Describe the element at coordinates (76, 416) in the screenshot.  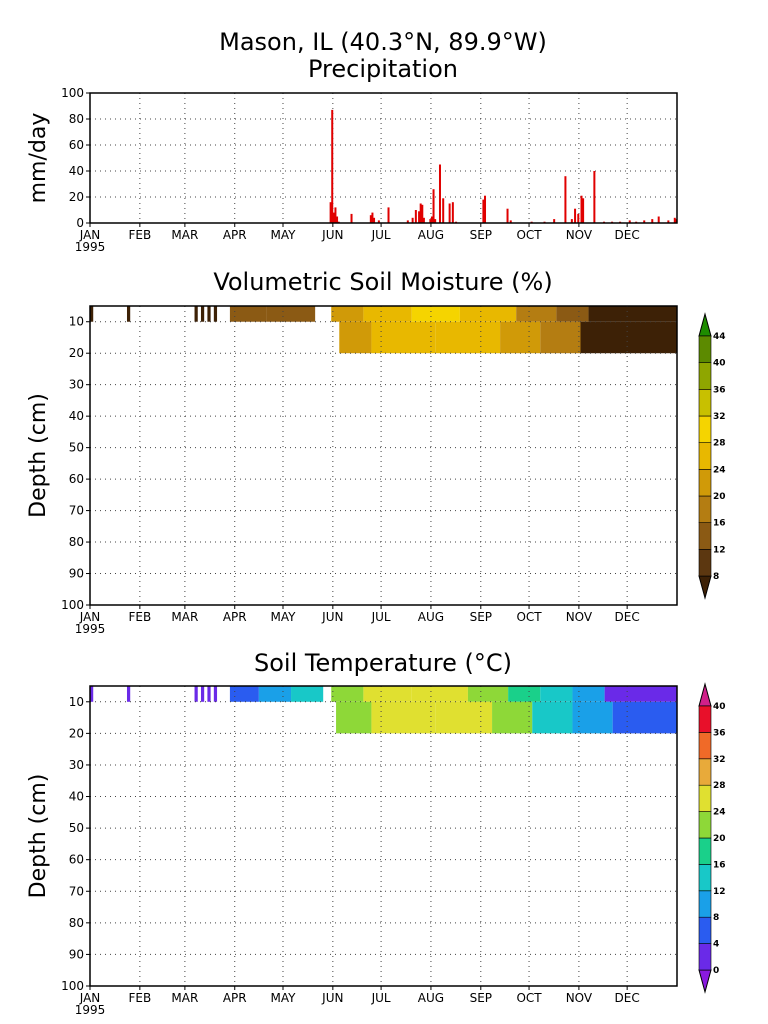
I see `moisture-tick-label: 40` at that location.